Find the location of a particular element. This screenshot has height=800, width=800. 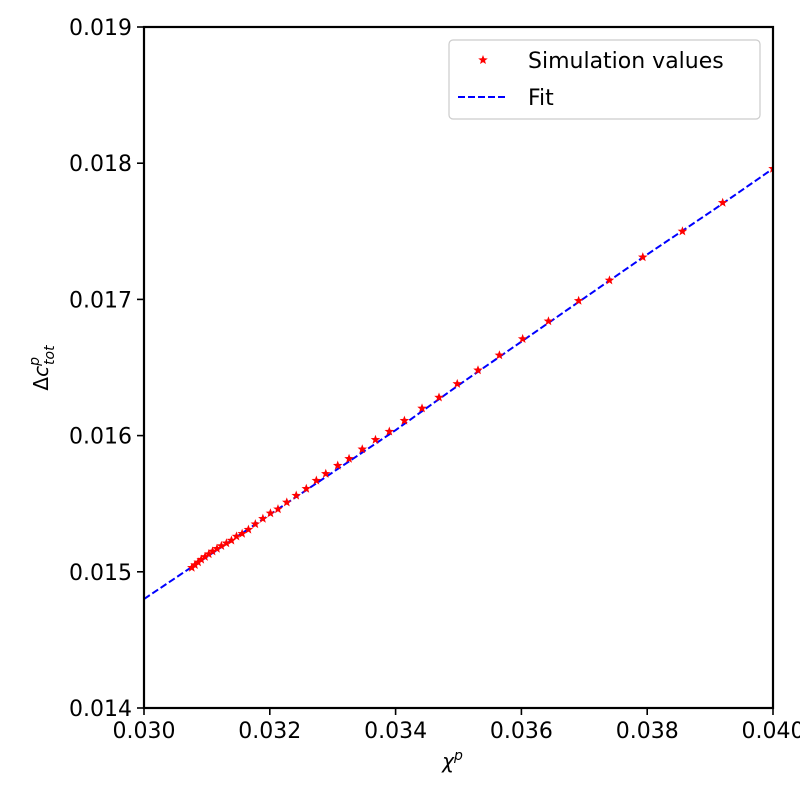

y-tick-label: 0.017 is located at coordinates (100, 300).